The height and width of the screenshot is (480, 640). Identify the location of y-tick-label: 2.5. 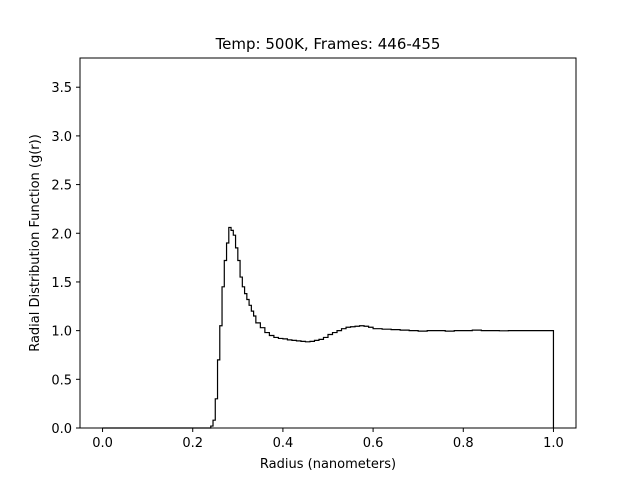
(61, 186).